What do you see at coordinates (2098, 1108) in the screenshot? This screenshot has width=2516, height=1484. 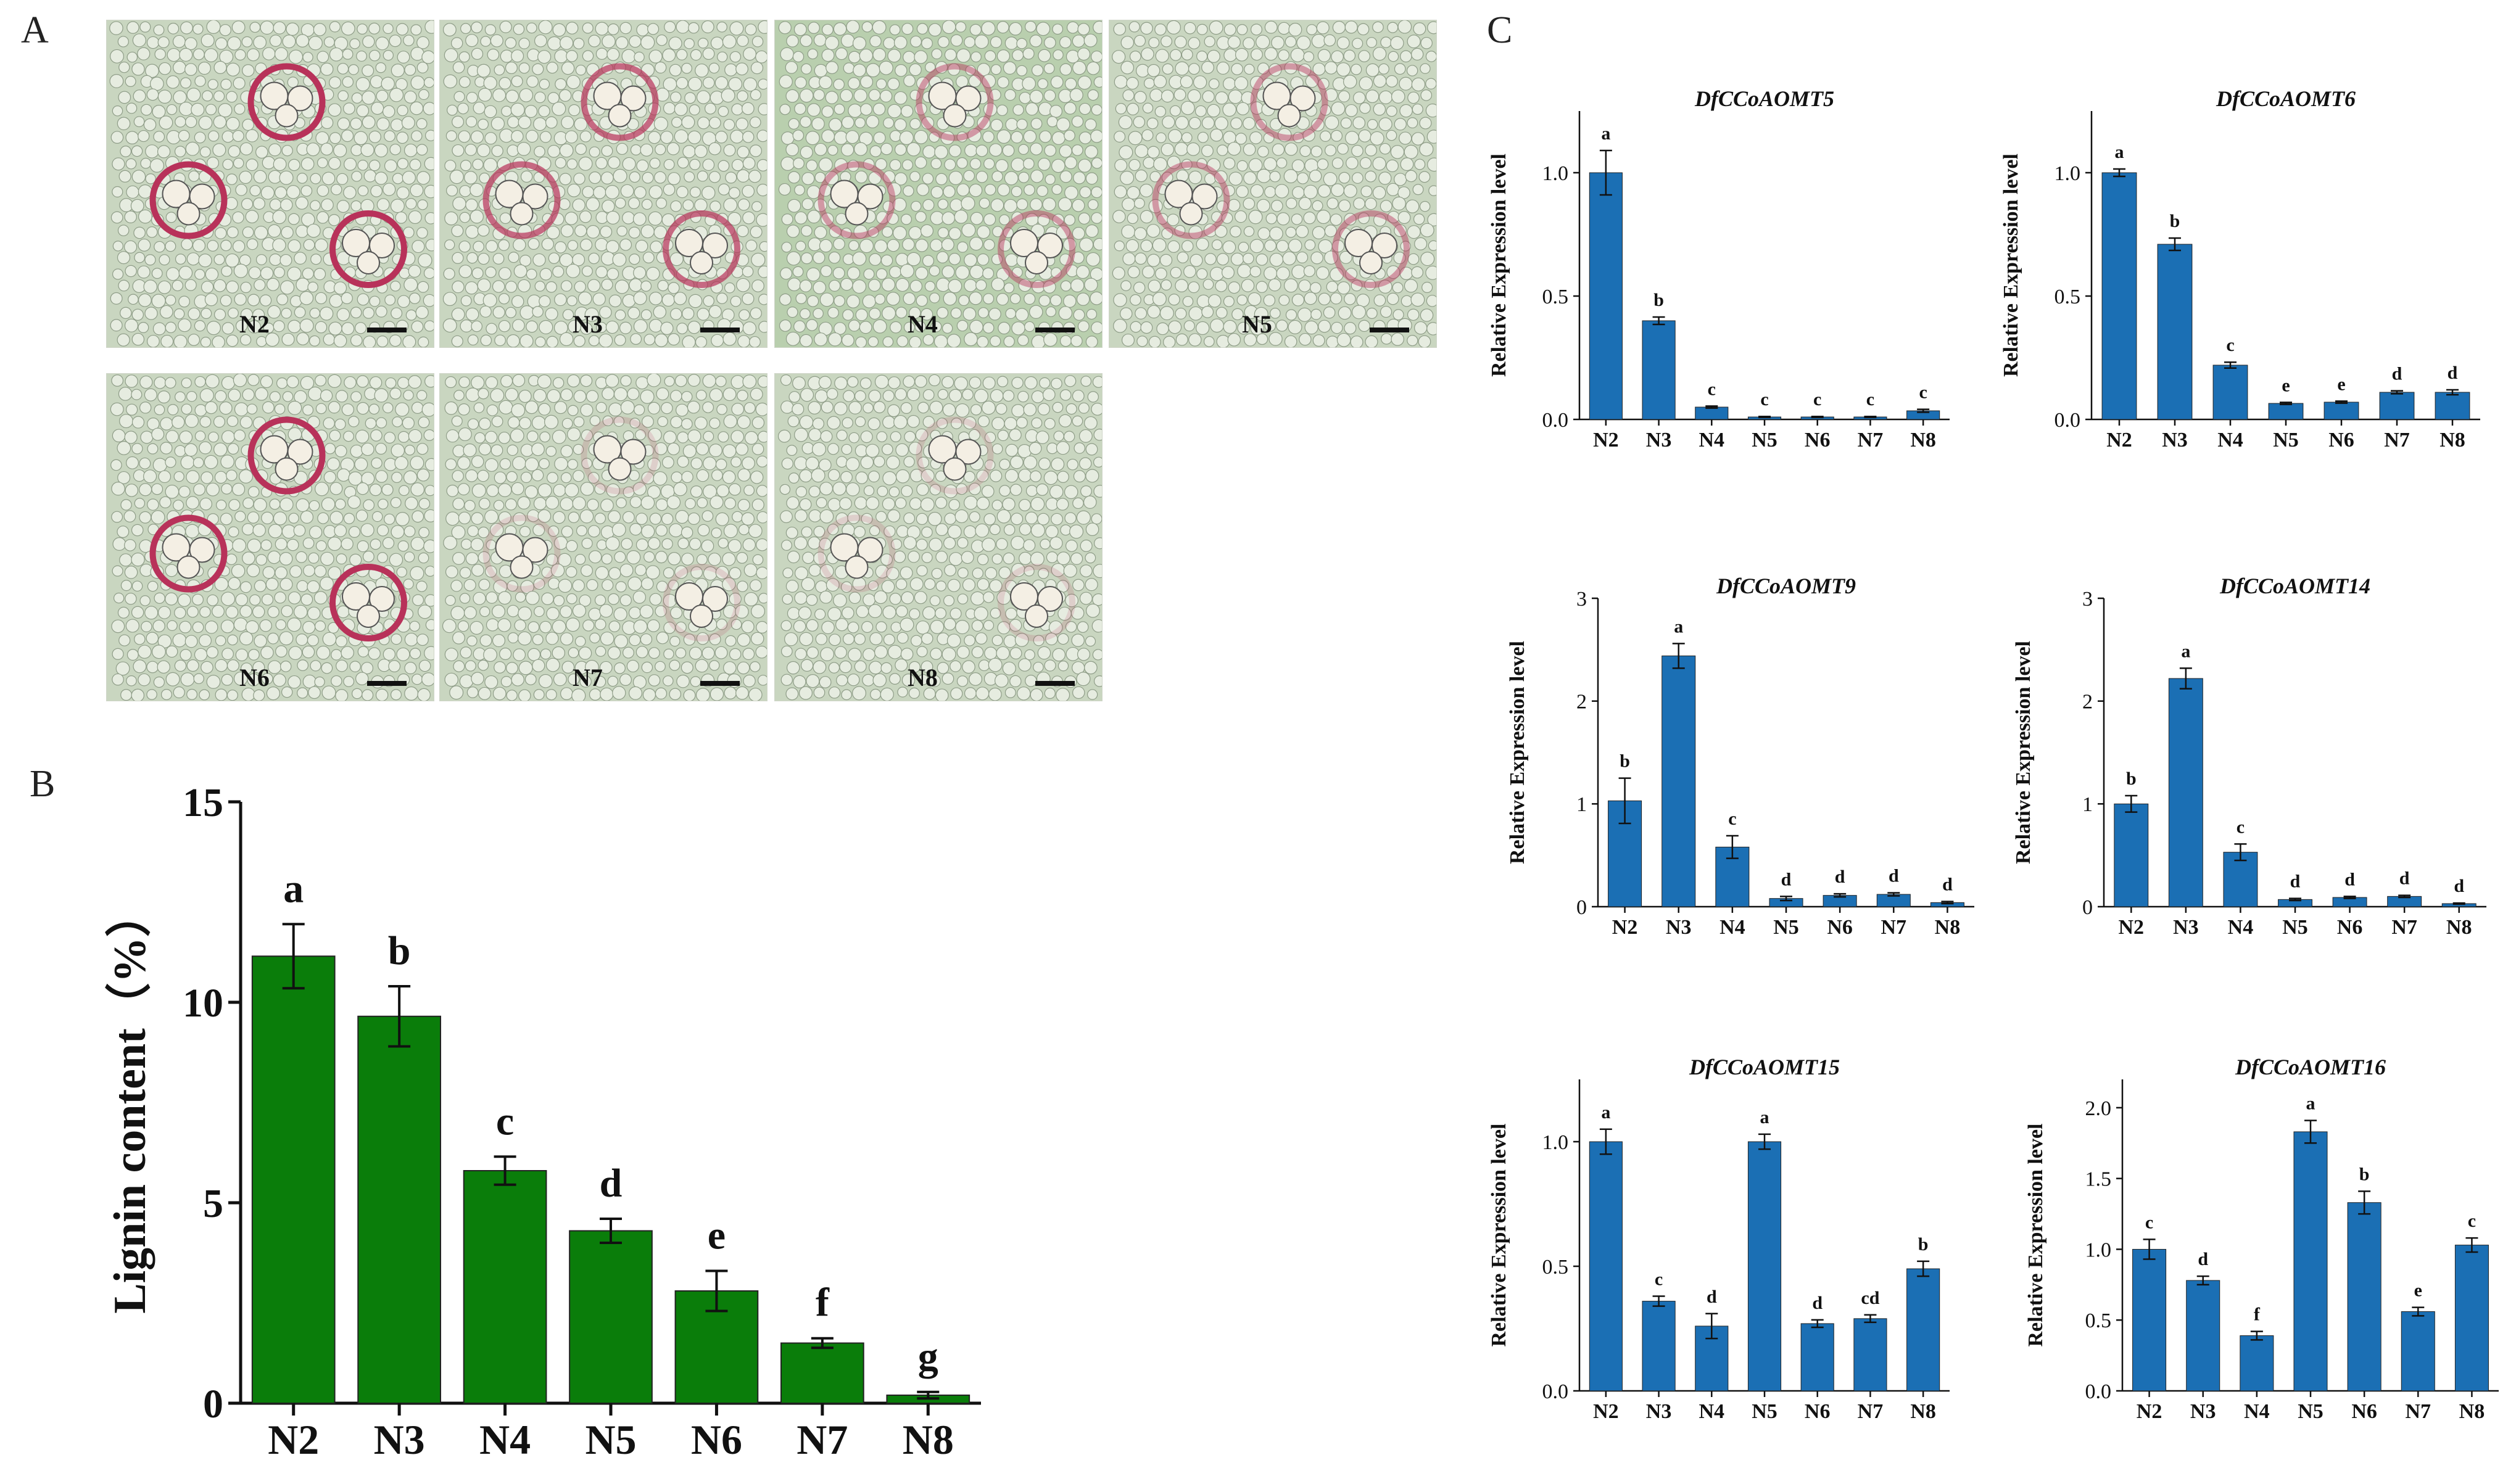 I see `y-tick-label: 2.0` at bounding box center [2098, 1108].